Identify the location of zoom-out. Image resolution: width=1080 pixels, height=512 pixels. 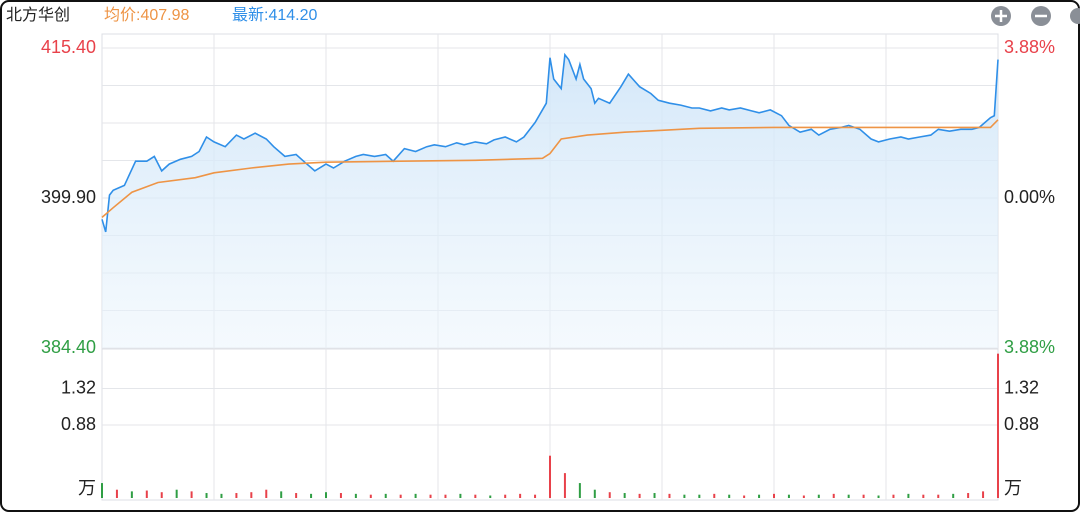
(1041, 16).